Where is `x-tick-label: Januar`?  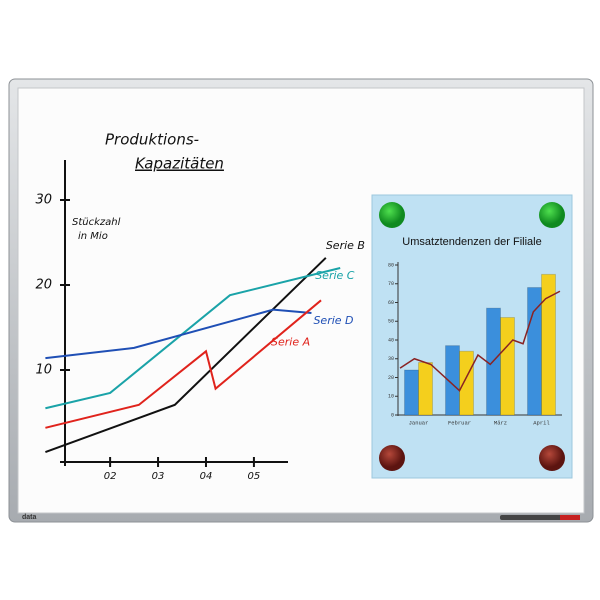
x-tick-label: Januar is located at coordinates (419, 422).